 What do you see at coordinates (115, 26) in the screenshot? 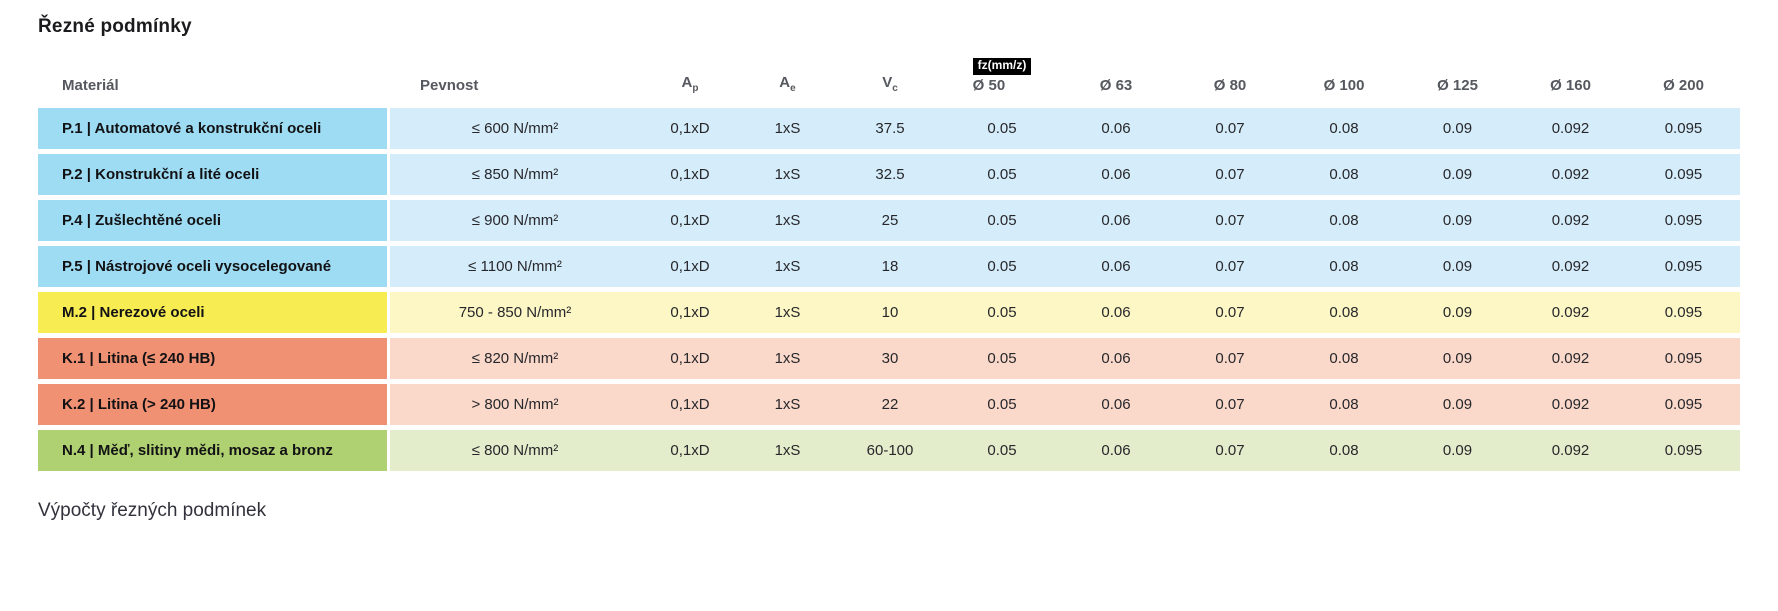
I see `page-title: Řezné podmínky` at bounding box center [115, 26].